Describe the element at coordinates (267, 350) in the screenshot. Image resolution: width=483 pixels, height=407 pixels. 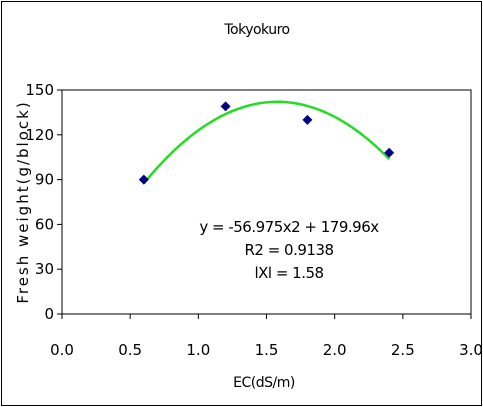
I see `x-tick-label: 1.5` at that location.